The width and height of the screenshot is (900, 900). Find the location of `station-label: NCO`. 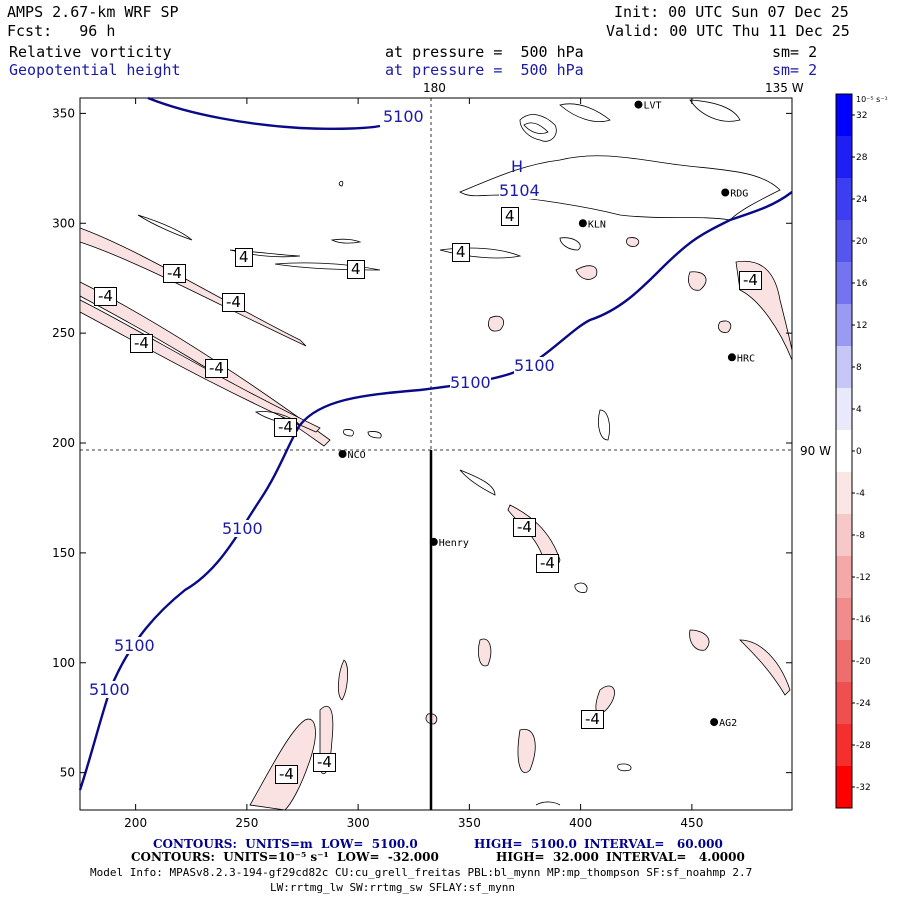

station-label: NCO is located at coordinates (357, 455).